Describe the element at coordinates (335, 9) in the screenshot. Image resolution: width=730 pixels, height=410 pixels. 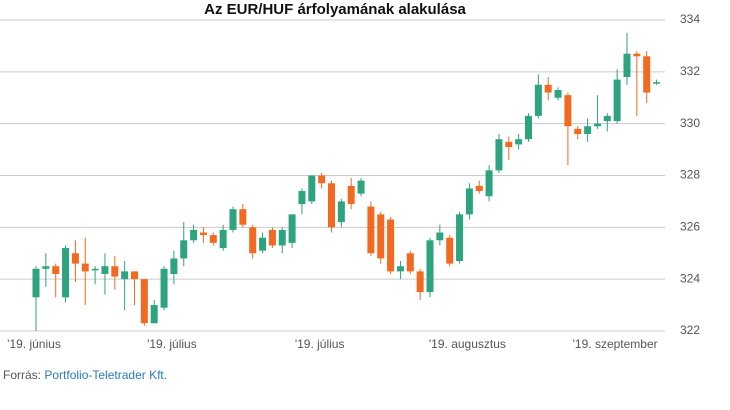
I see `chart-title: Az EUR/HUF árfolyamának alakulása` at that location.